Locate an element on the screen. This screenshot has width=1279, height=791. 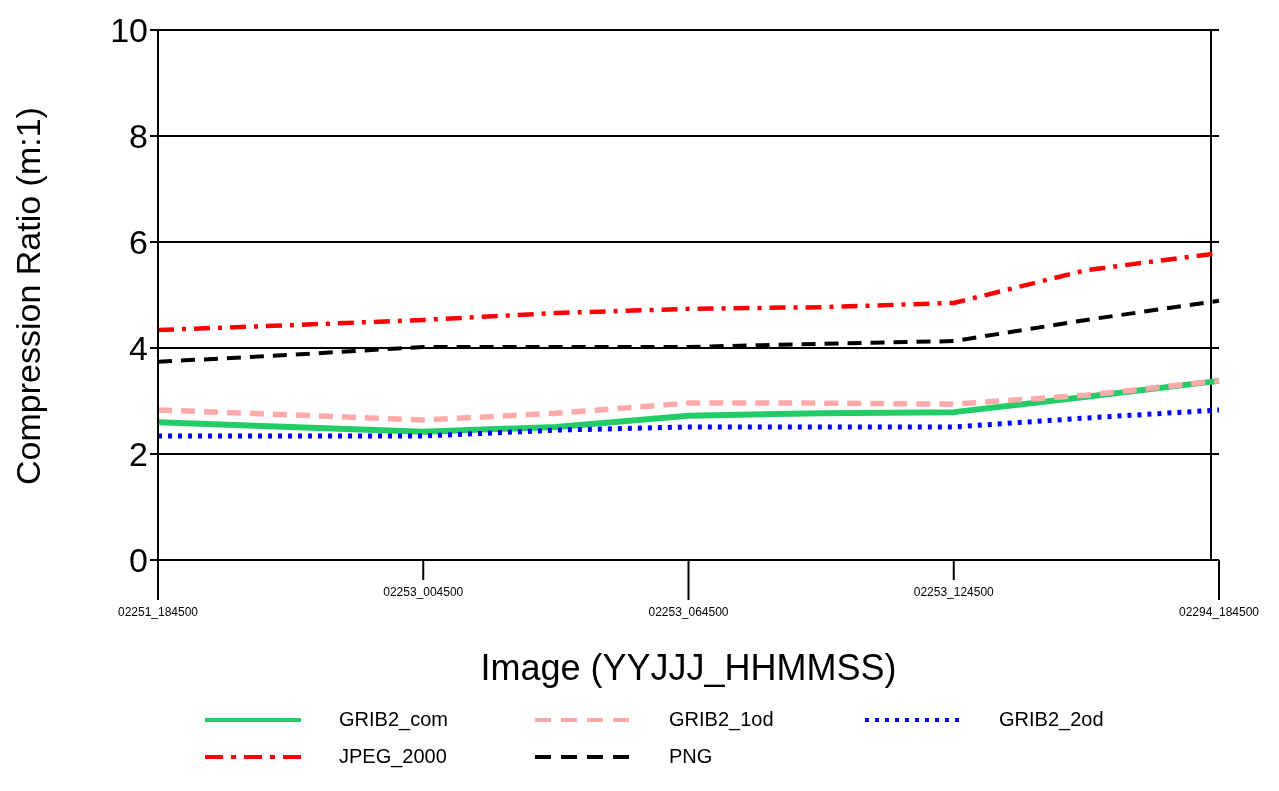
y-tick-label: 6 is located at coordinates (138, 242).